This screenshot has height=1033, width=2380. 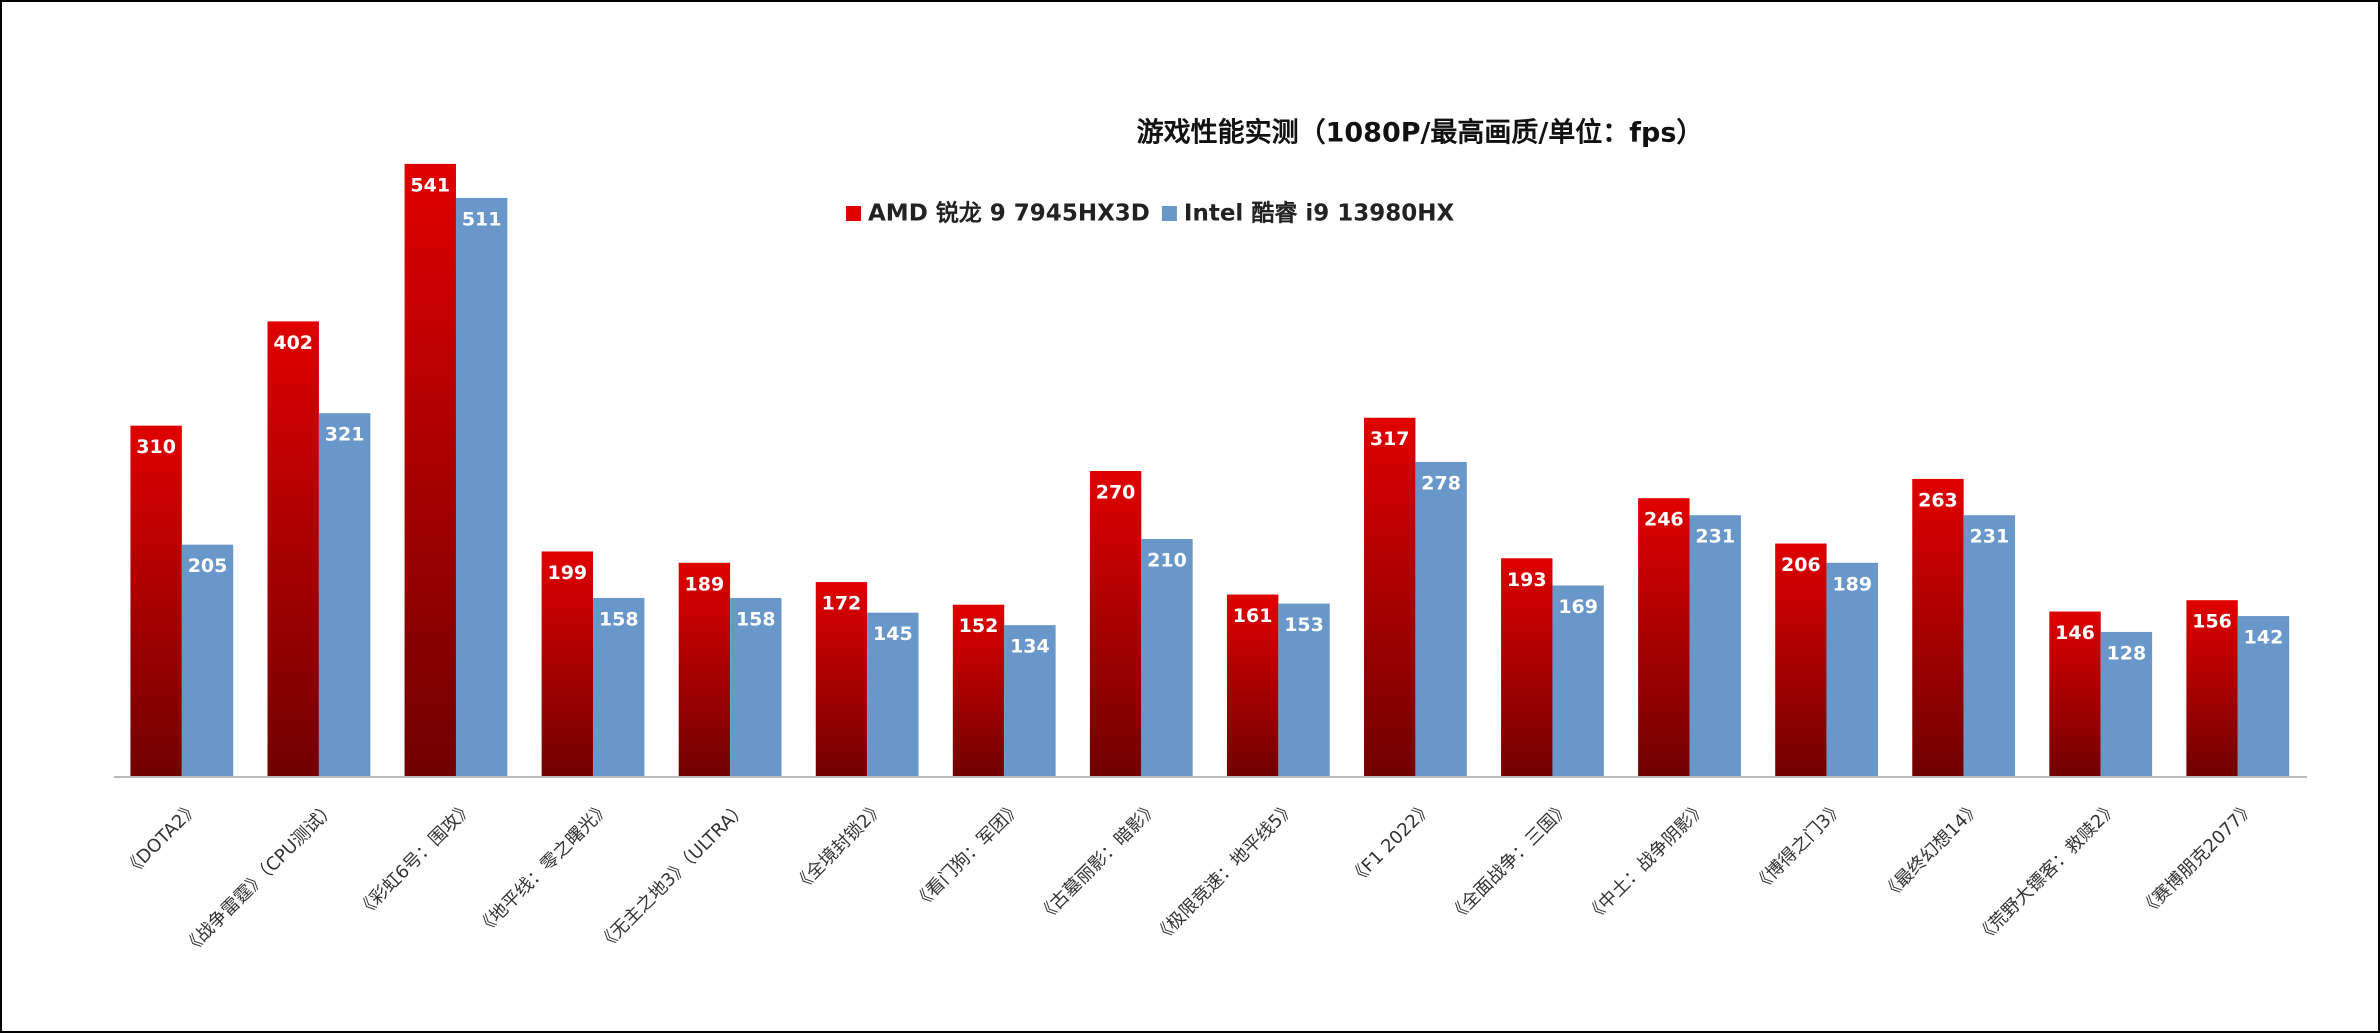 I want to click on legend: AMD 锐龙 9 7945HX3D Intel 酷睿 i9 13980HX, so click(x=1150, y=213).